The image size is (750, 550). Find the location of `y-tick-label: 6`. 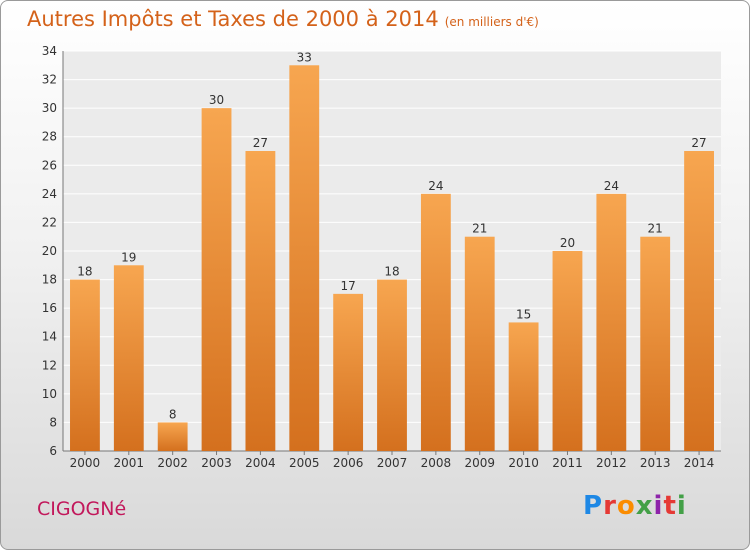

y-tick-label: 6 is located at coordinates (53, 451).